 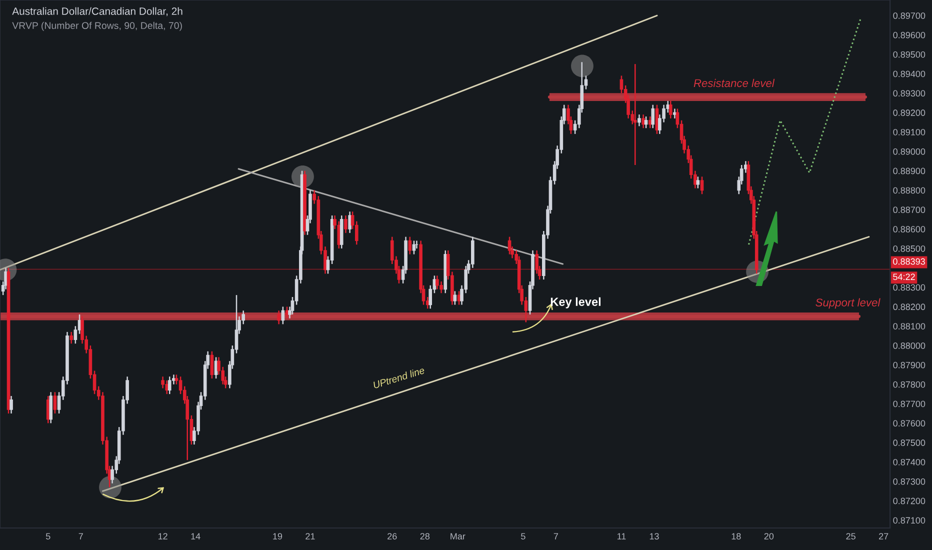 What do you see at coordinates (769, 536) in the screenshot?
I see `x-tick-label: 20` at bounding box center [769, 536].